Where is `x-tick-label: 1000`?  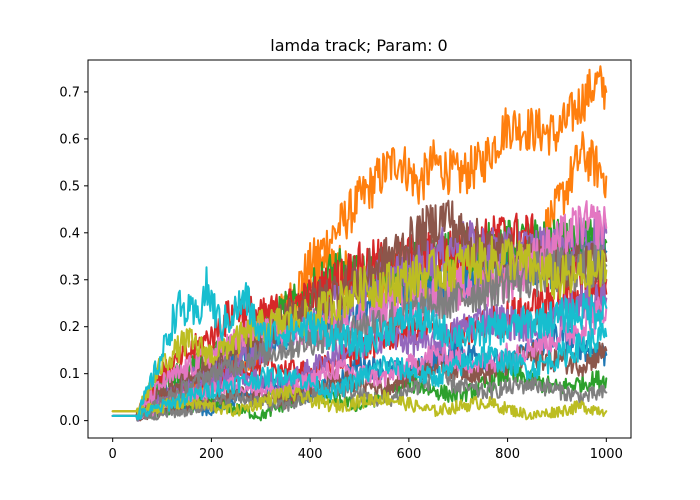 x-tick-label: 1000 is located at coordinates (606, 454).